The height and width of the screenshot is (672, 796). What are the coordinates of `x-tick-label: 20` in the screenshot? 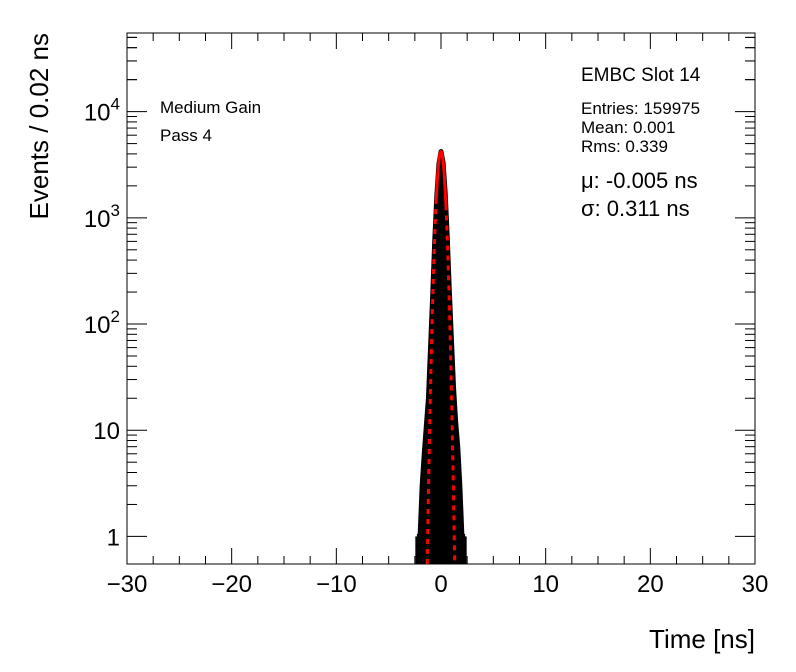 It's located at (650, 584).